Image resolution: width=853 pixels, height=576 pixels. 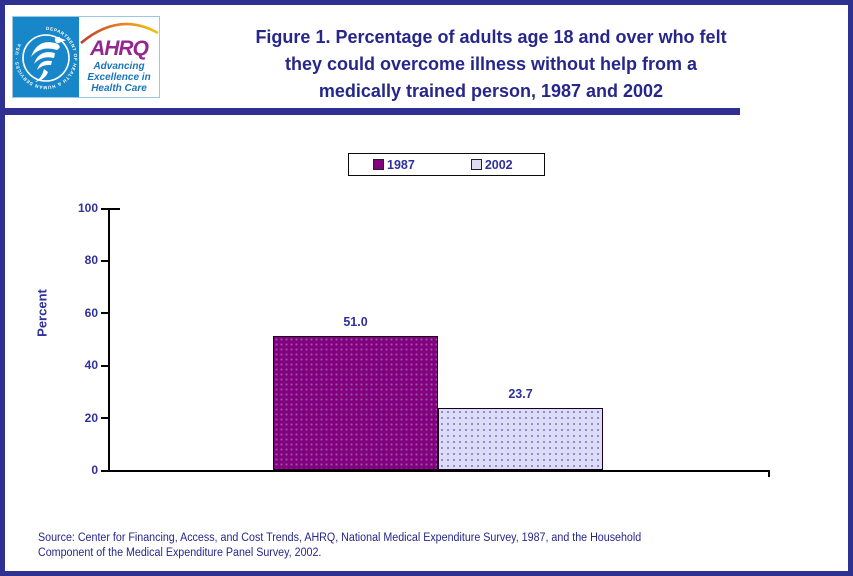 I want to click on y-tick-label: 80, so click(x=91, y=260).